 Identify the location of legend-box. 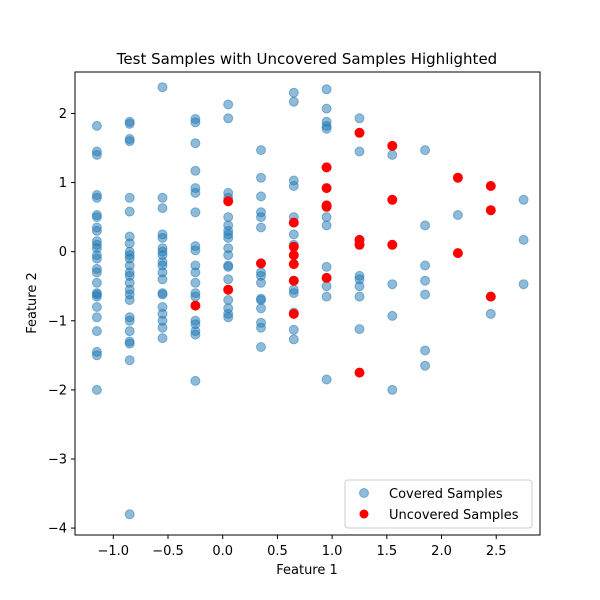
(438, 504).